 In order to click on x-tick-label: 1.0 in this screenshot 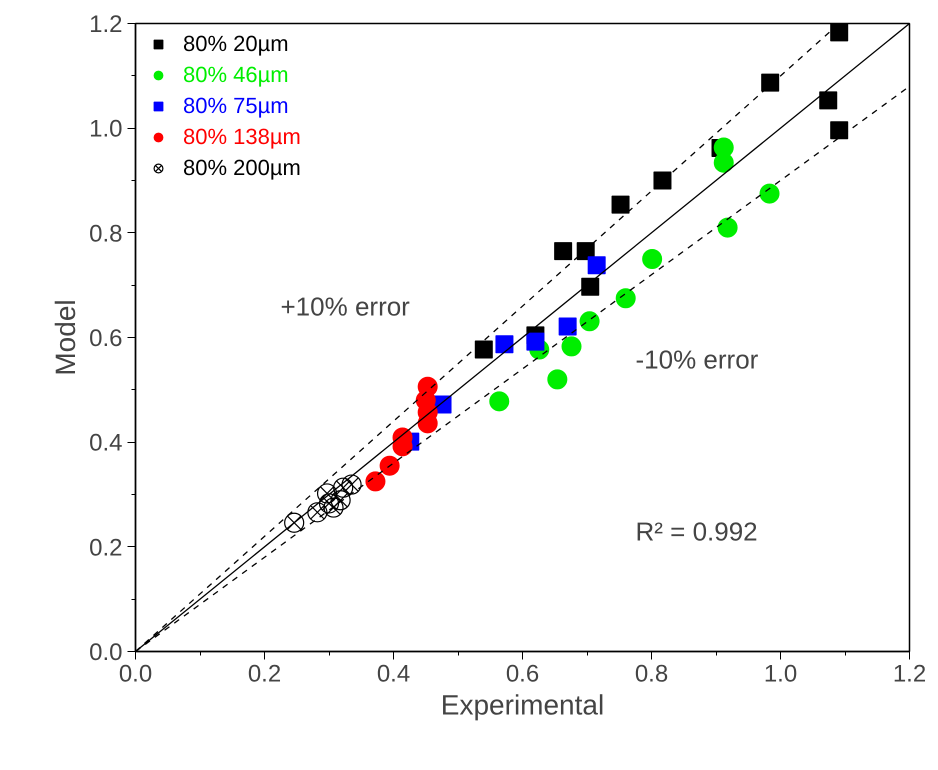, I will do `click(781, 674)`.